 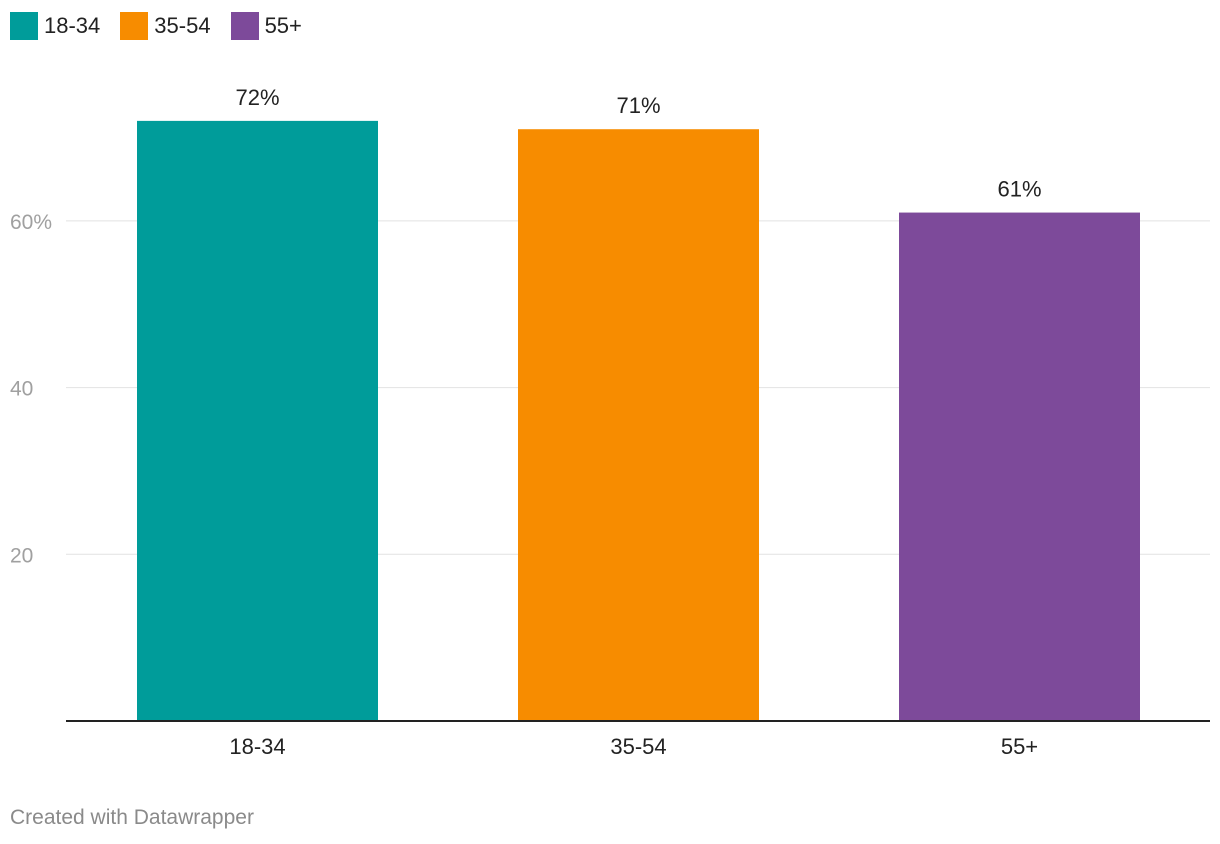 I want to click on bar-value-label-55-plus: 61%, so click(x=1019, y=189).